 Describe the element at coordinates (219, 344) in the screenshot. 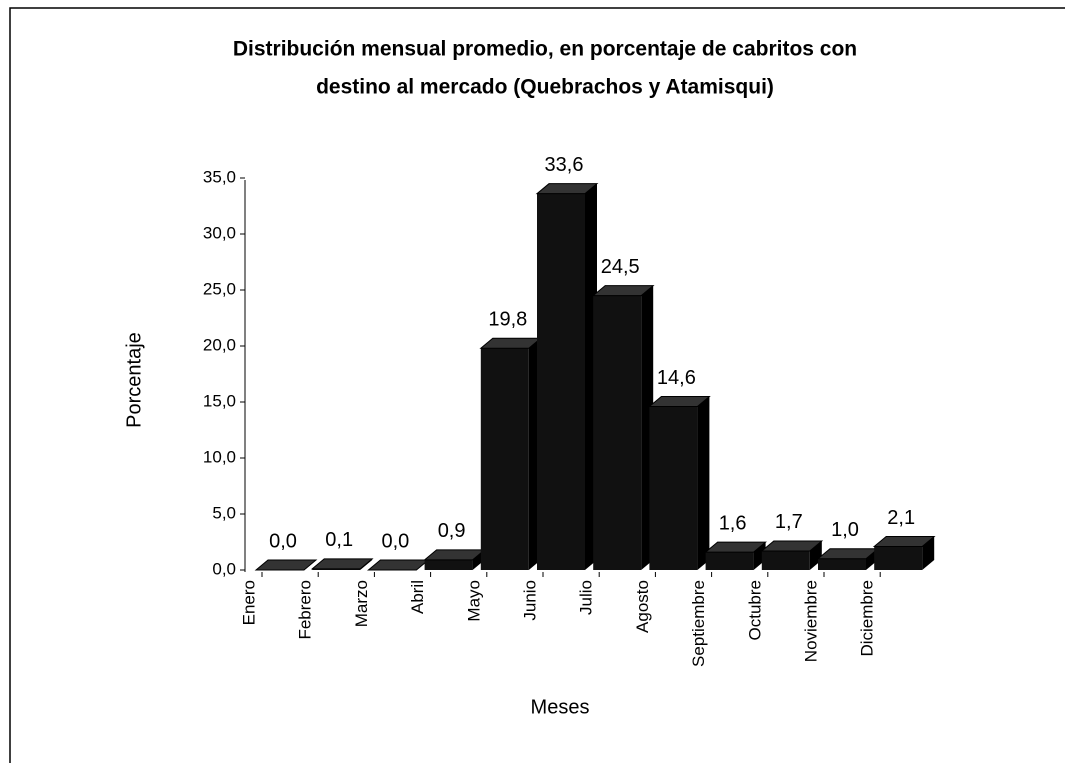

I see `y-tick-label: 20,0` at that location.